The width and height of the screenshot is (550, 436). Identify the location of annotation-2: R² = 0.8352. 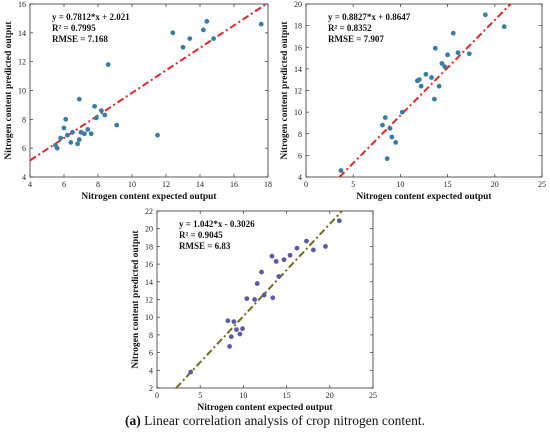
(350, 28).